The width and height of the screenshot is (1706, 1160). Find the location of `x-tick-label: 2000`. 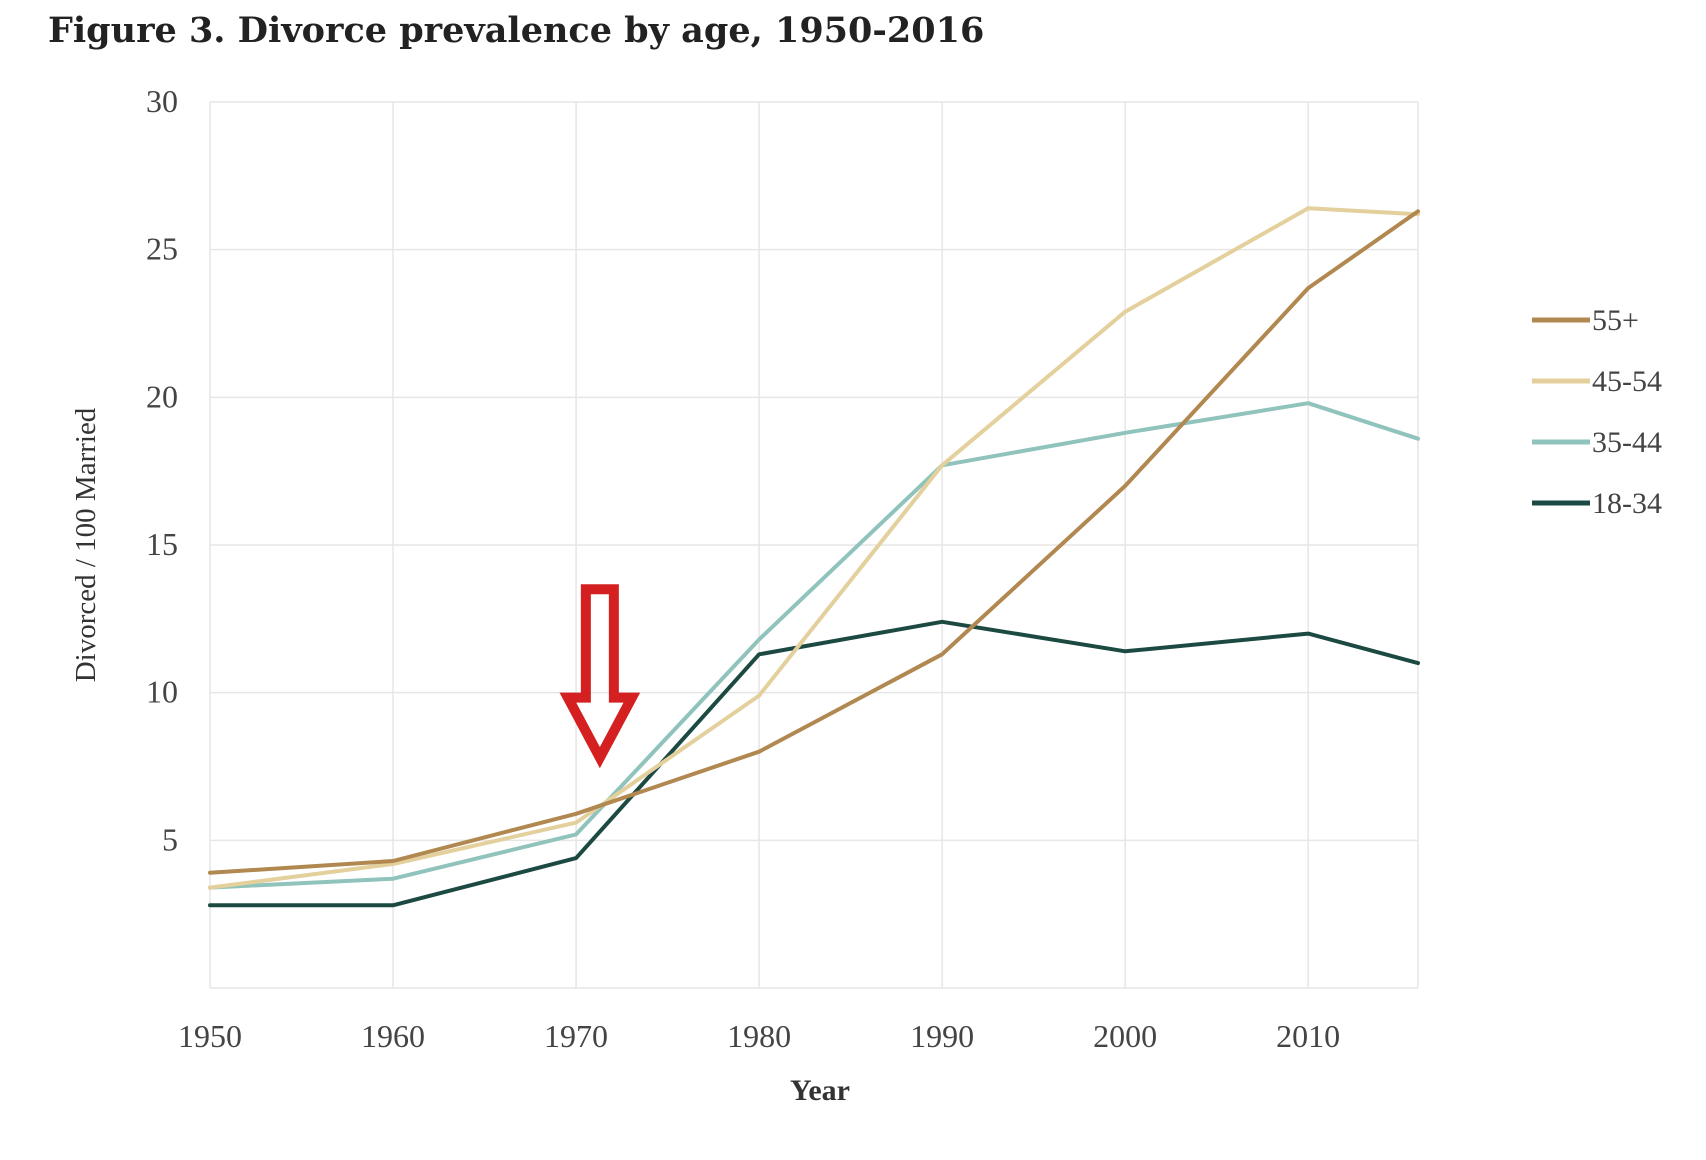

x-tick-label: 2000 is located at coordinates (1125, 1036).